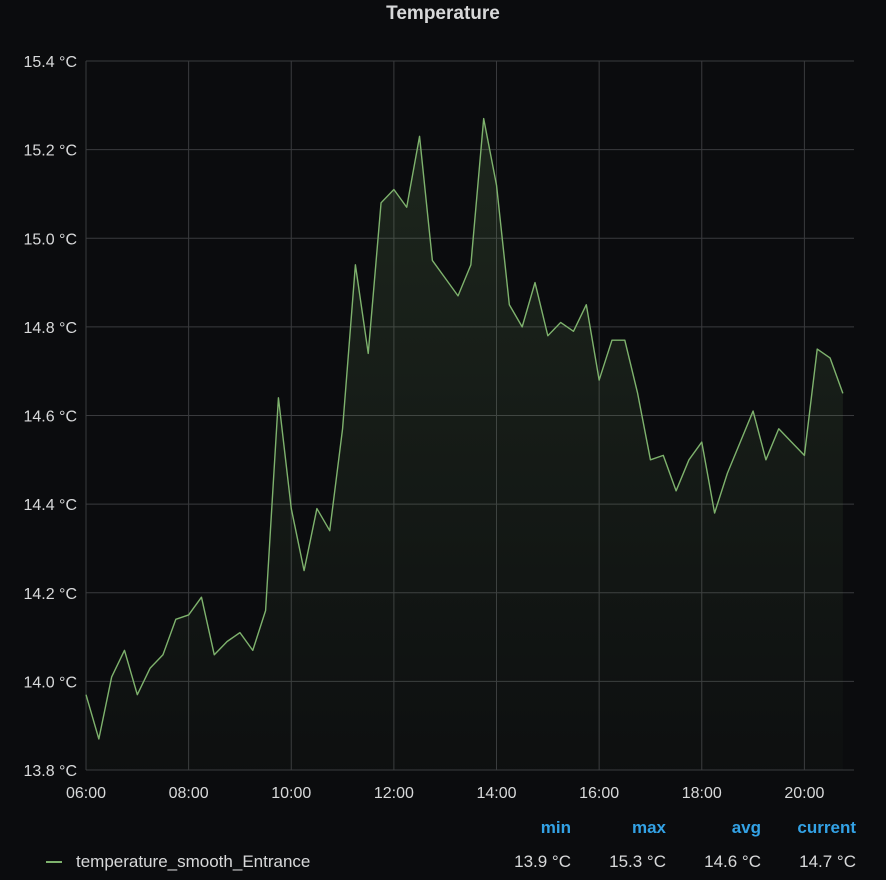 This screenshot has width=886, height=880. What do you see at coordinates (189, 793) in the screenshot?
I see `x-tick-label: 08:00` at bounding box center [189, 793].